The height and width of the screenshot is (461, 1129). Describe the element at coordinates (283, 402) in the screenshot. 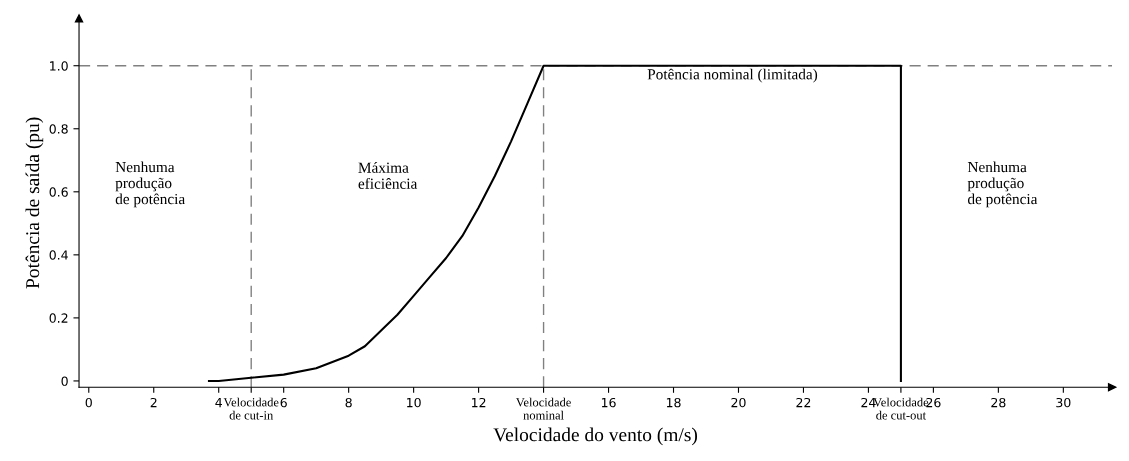

I see `x-tick-label: 6` at that location.